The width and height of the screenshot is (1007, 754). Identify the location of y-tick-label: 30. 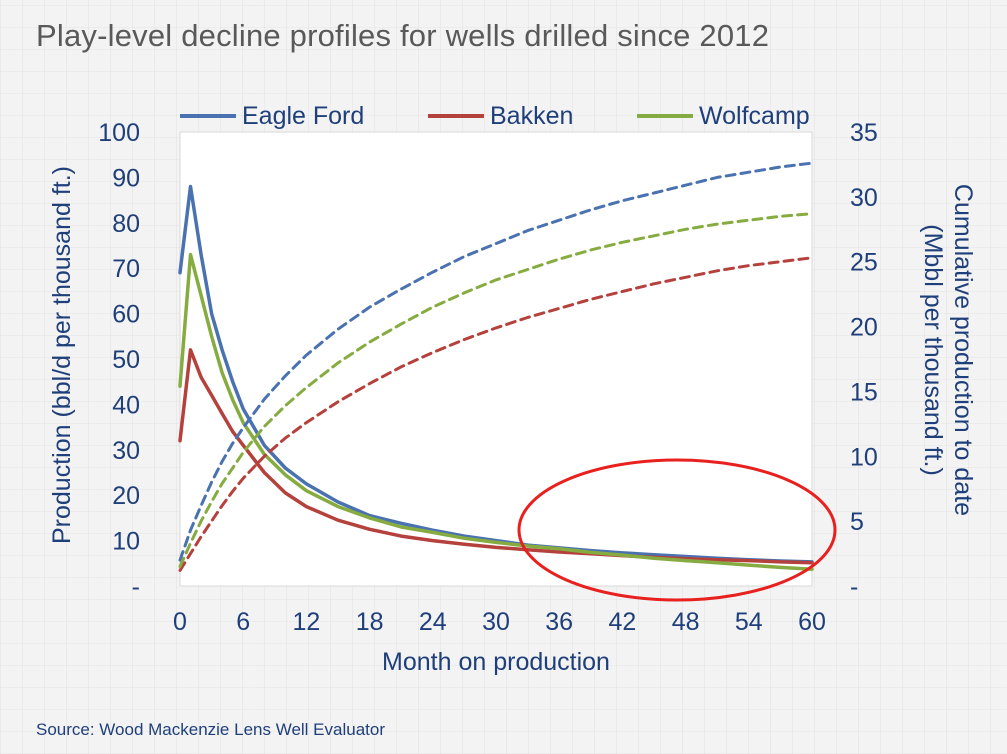
(126, 451).